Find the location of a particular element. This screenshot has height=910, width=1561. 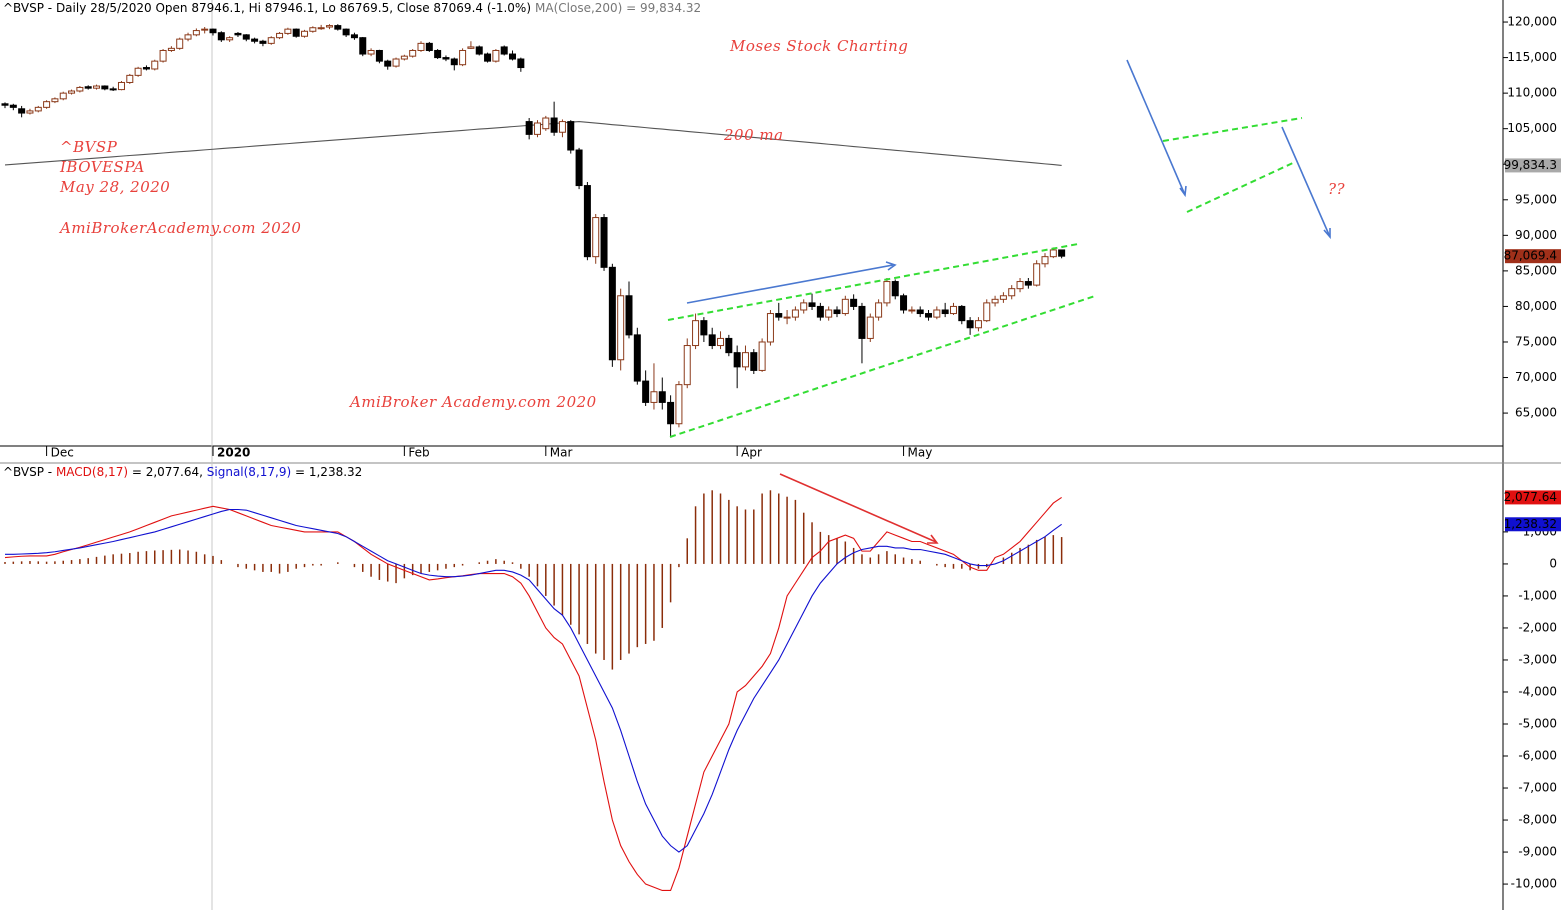

x-tick-label: Dec is located at coordinates (62, 453).